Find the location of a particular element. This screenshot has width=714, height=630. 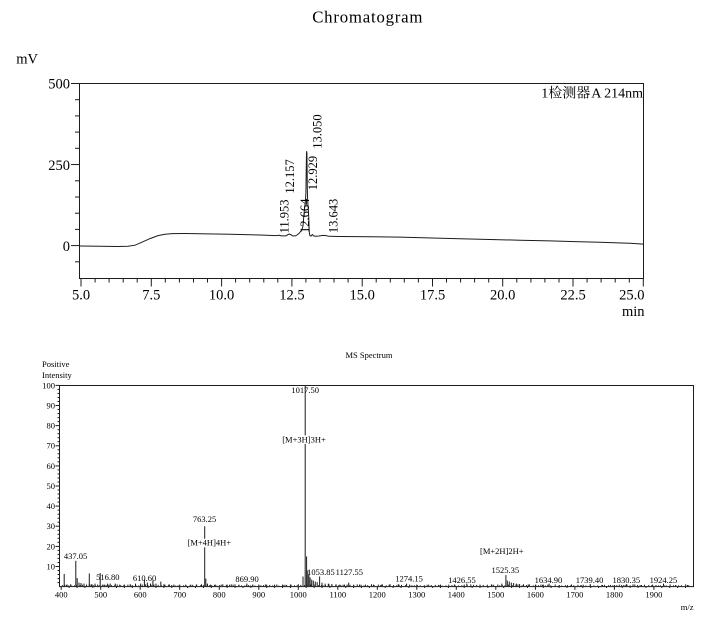

svg-text: Positive is located at coordinates (56, 364).